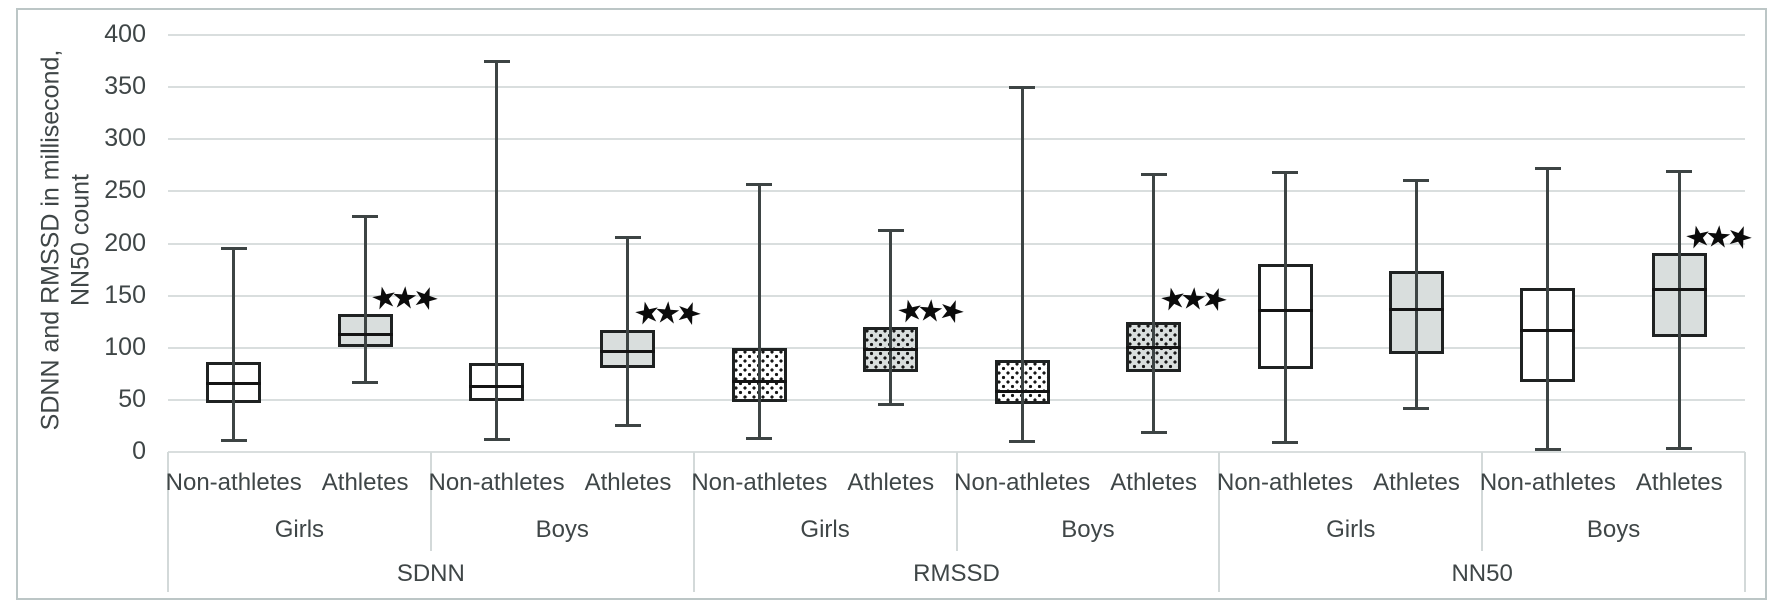 The image size is (1779, 610). I want to click on y-tick-label: 400, so click(125, 34).